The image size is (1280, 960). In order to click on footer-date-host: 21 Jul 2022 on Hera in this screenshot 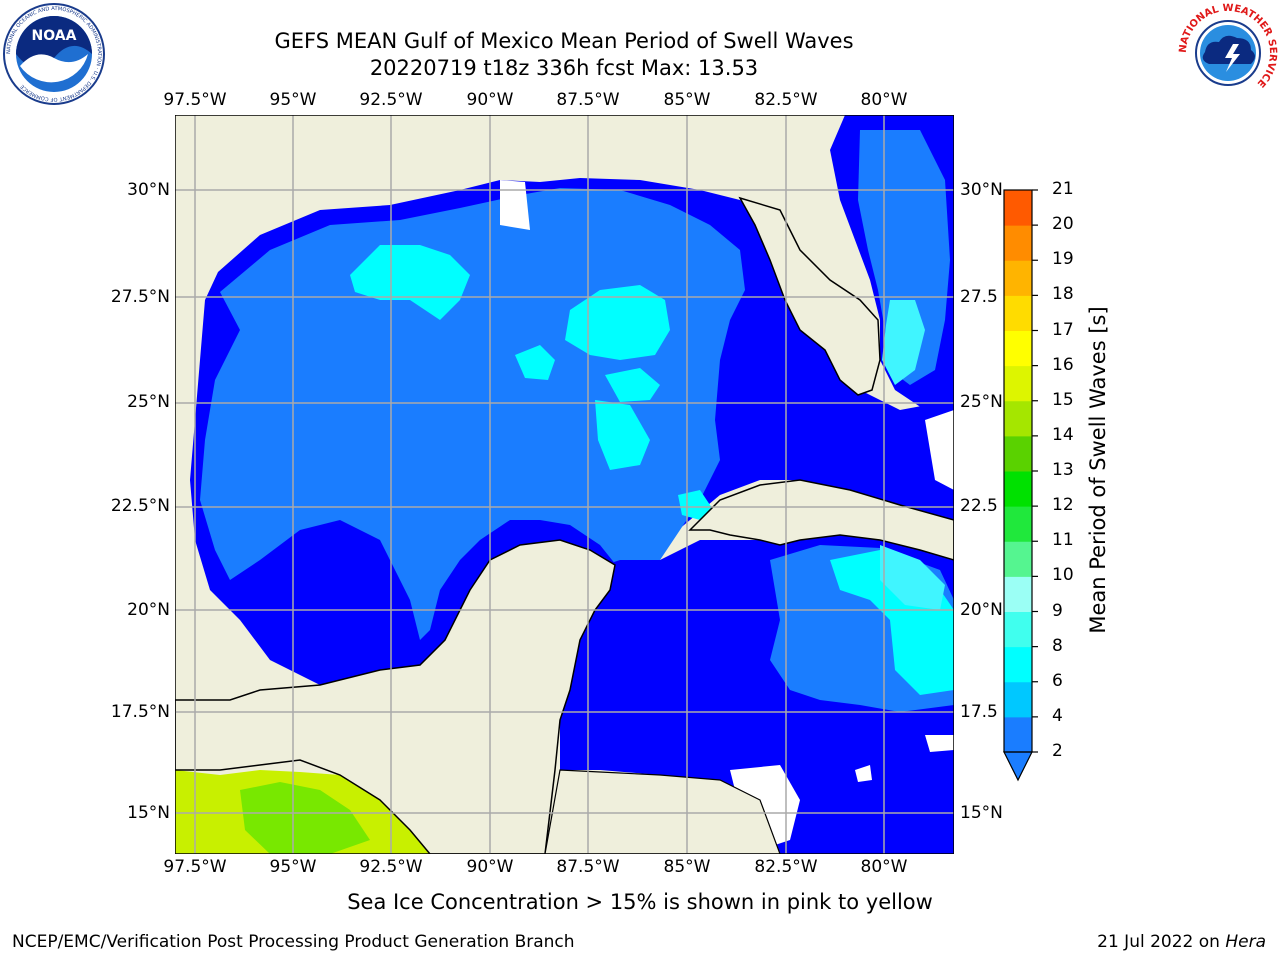, I will do `click(1181, 942)`.